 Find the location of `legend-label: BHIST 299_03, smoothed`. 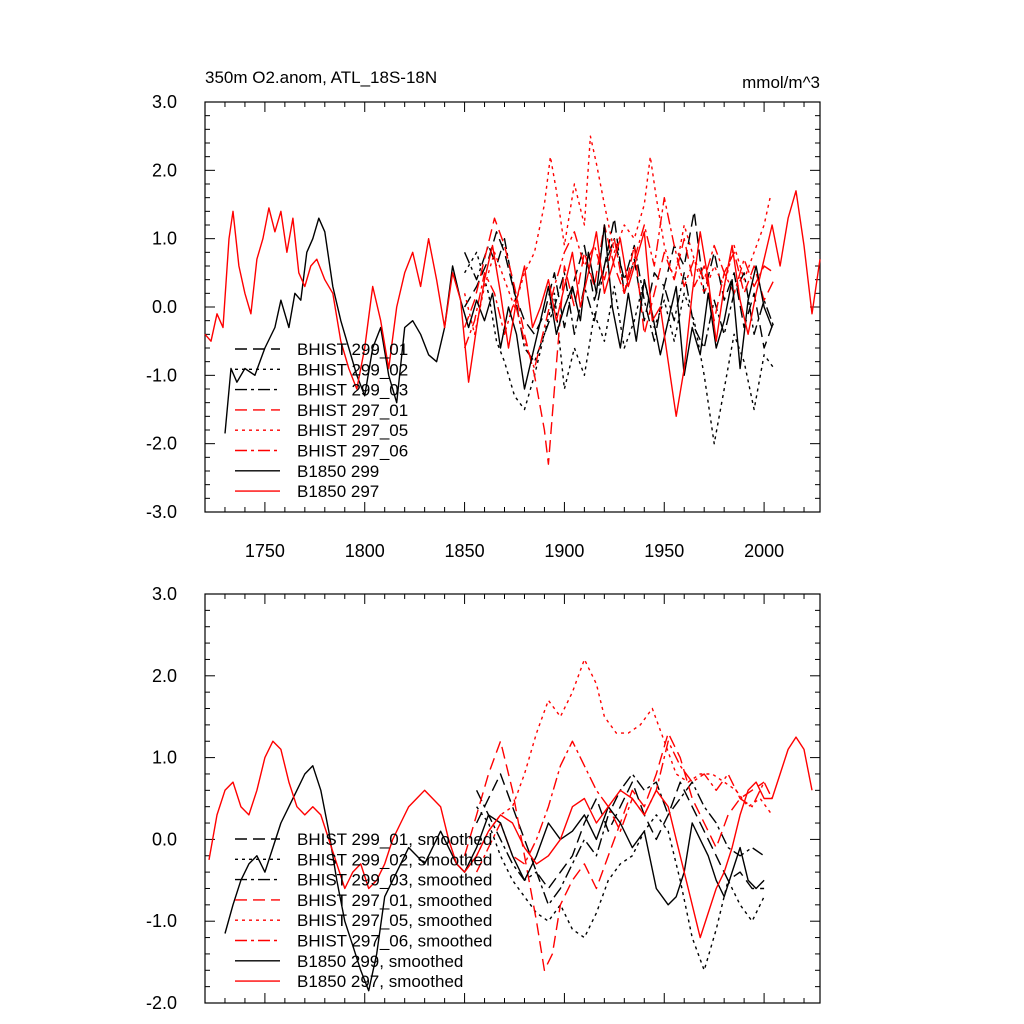

legend-label: BHIST 299_03, smoothed is located at coordinates (394, 880).